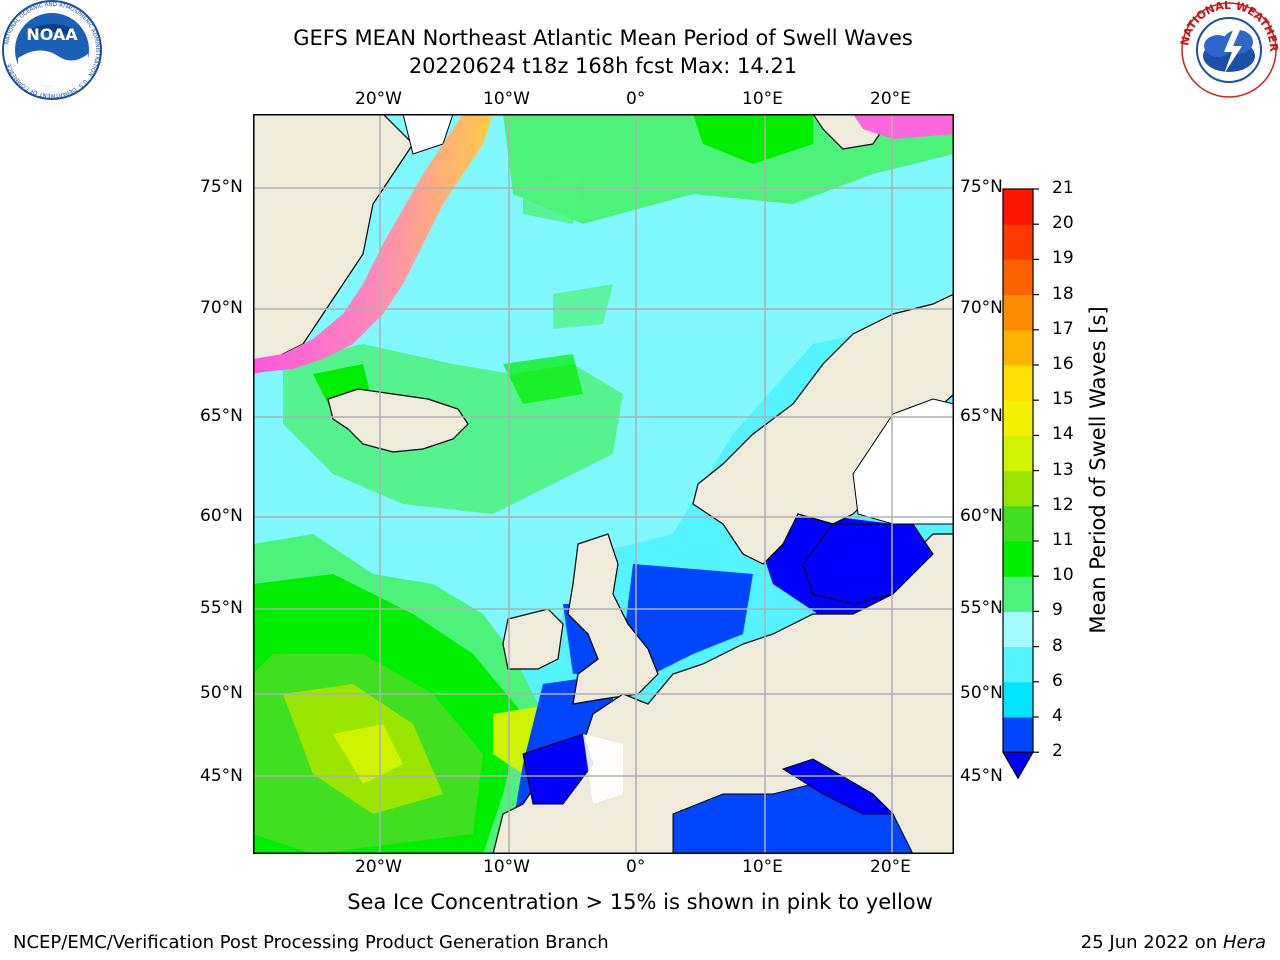 The image size is (1280, 960). What do you see at coordinates (981, 776) in the screenshot?
I see `lat-label-right-45n: 45°N` at bounding box center [981, 776].